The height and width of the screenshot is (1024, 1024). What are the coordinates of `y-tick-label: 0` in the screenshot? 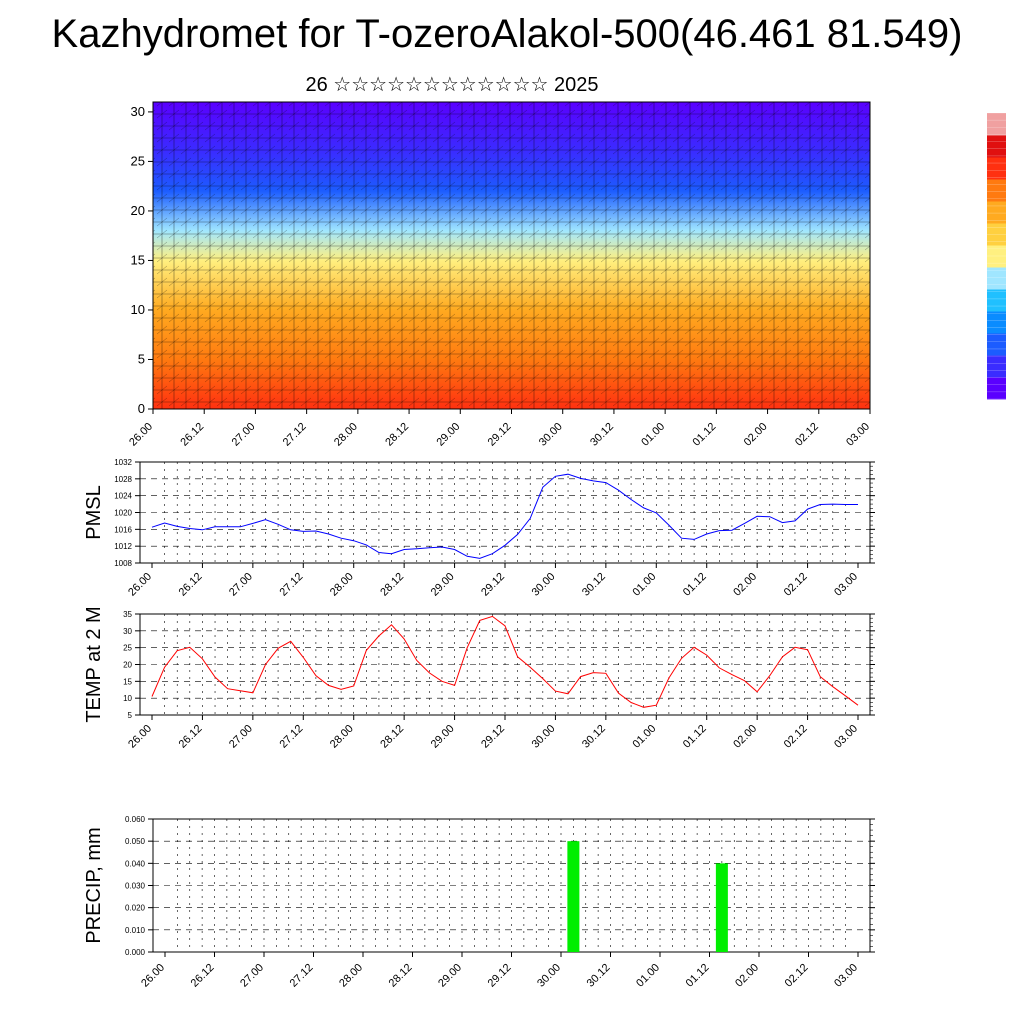 It's located at (141, 408).